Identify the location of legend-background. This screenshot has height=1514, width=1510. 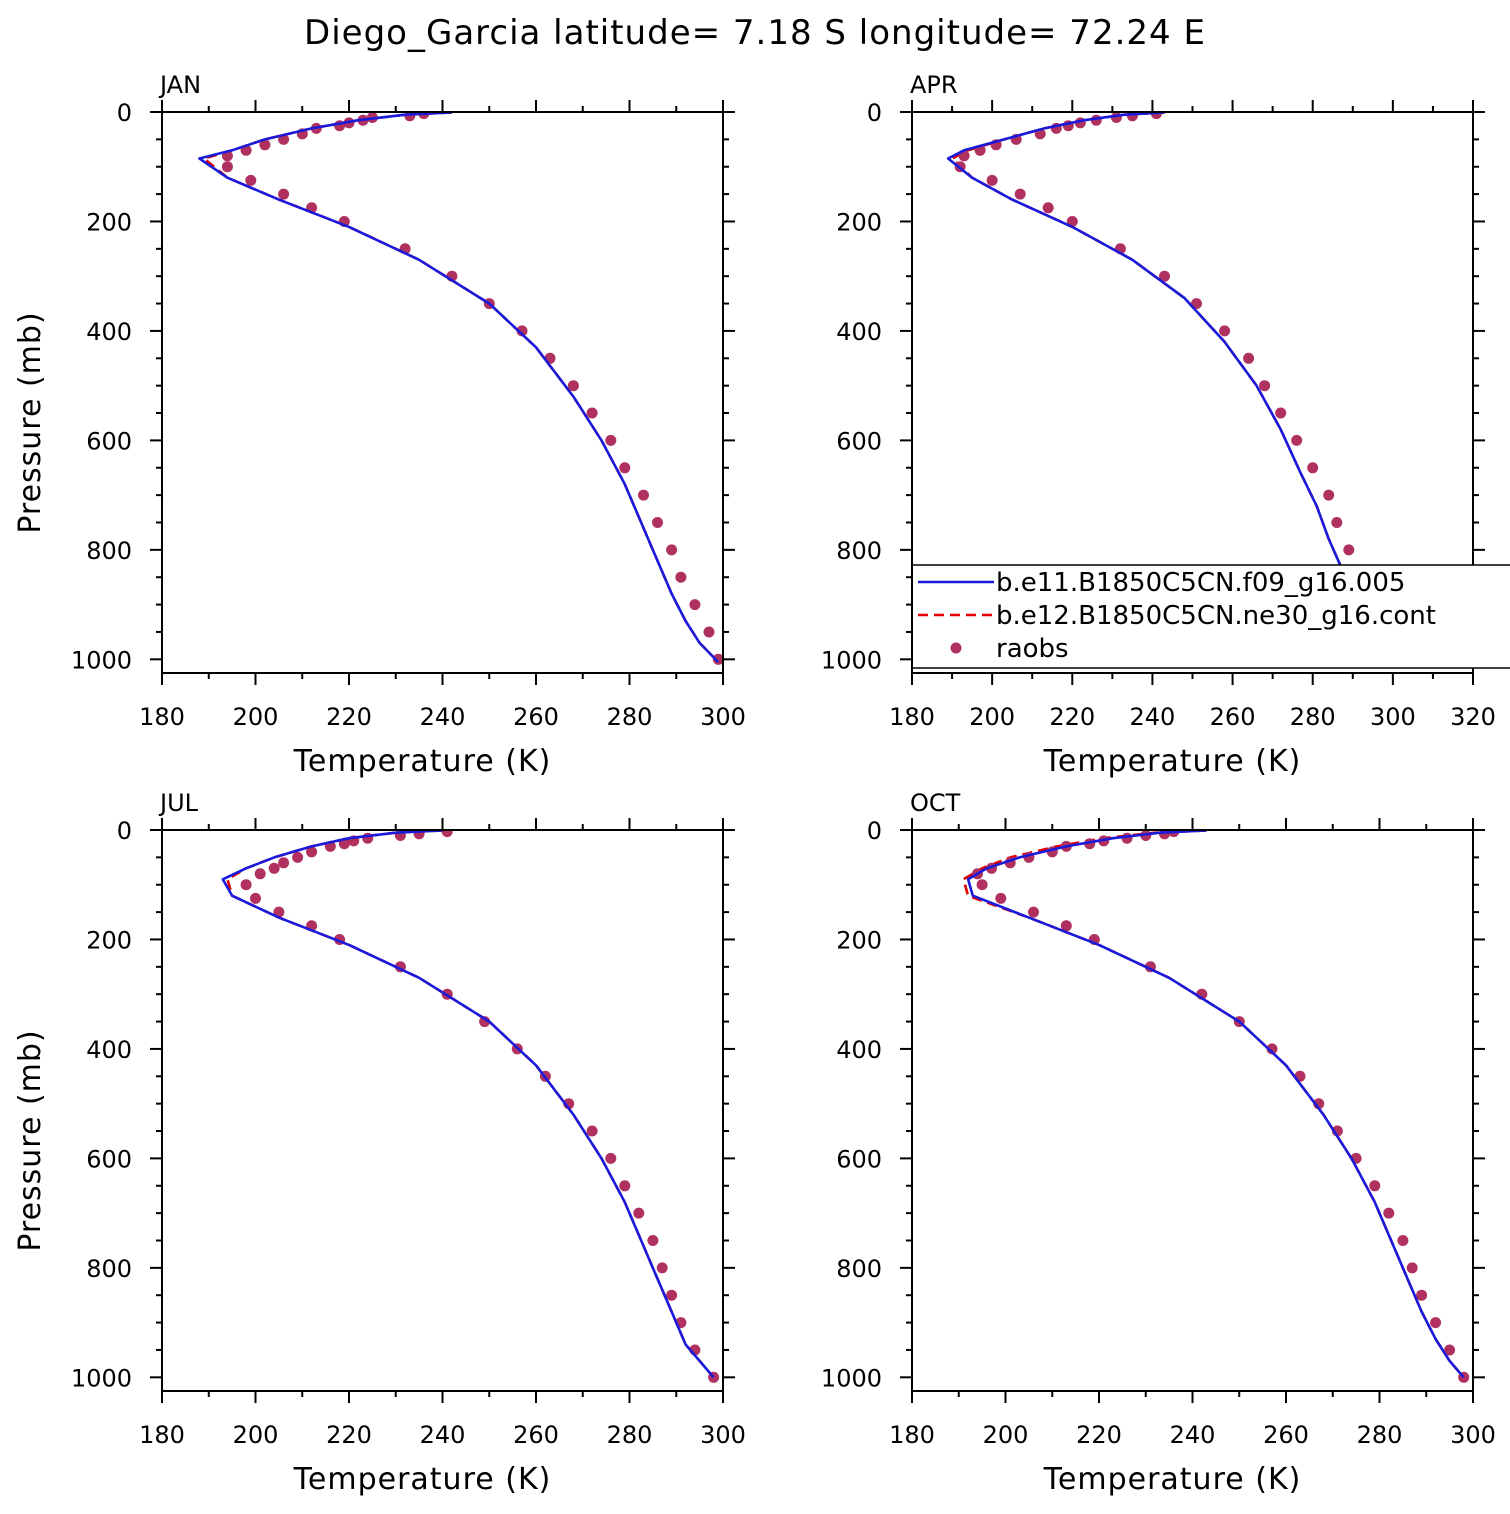
(1211, 616).